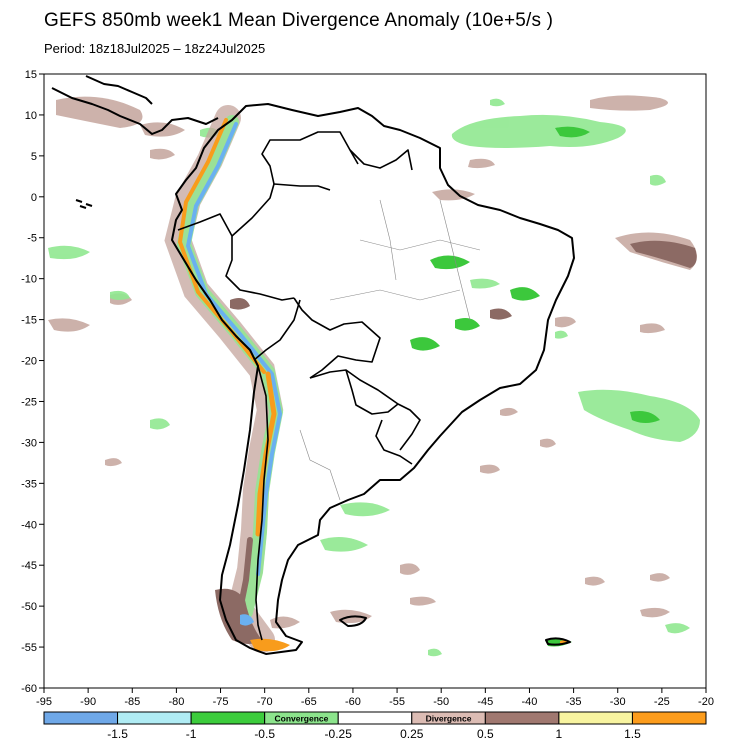 The image size is (750, 750). I want to click on y-tick-label: -45, so click(29, 566).